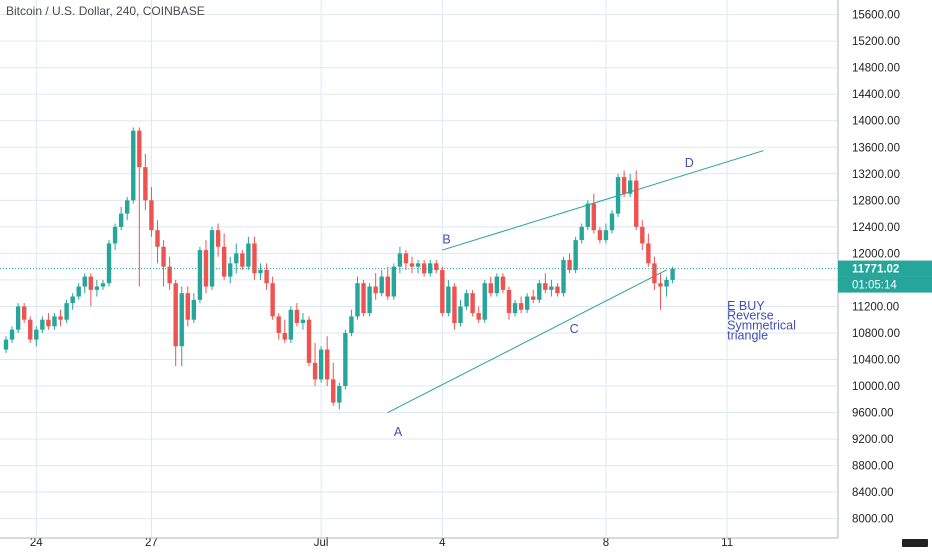  I want to click on price-tick-label: 12800.00, so click(876, 201).